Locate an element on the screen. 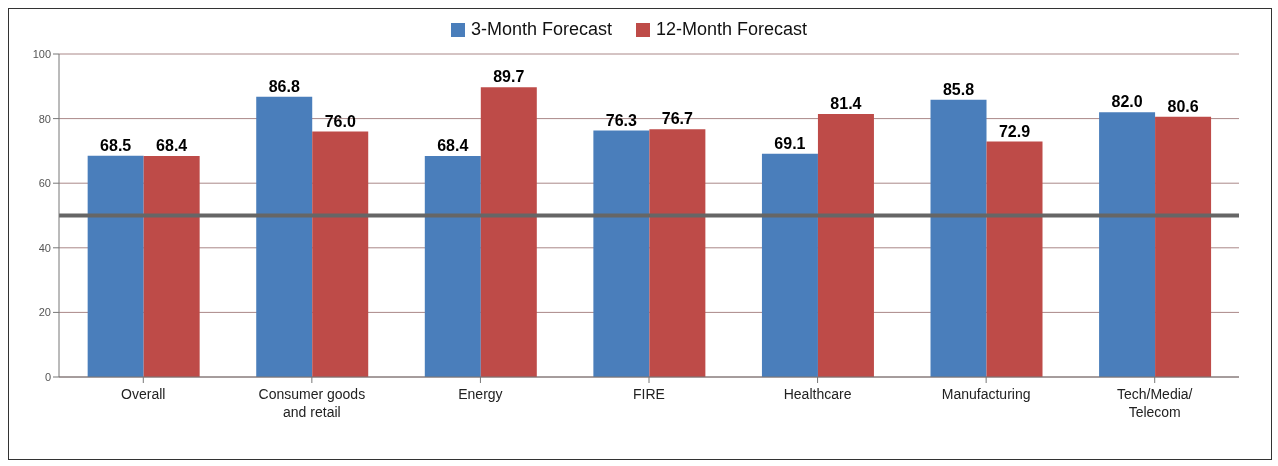  data-label: 69.1 is located at coordinates (790, 143).